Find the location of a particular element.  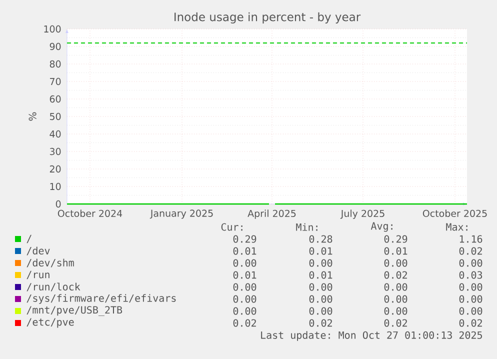

legend-label: /dev is located at coordinates (38, 251).